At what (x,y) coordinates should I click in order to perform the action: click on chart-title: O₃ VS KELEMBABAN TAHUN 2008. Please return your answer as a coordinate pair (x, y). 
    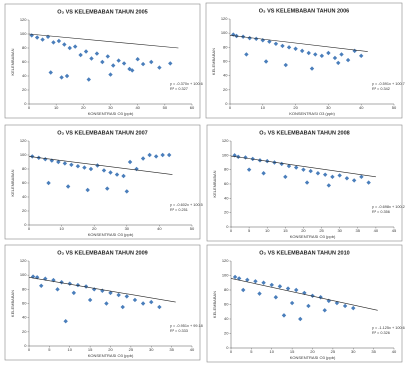
    Looking at the image, I should click on (304, 133).